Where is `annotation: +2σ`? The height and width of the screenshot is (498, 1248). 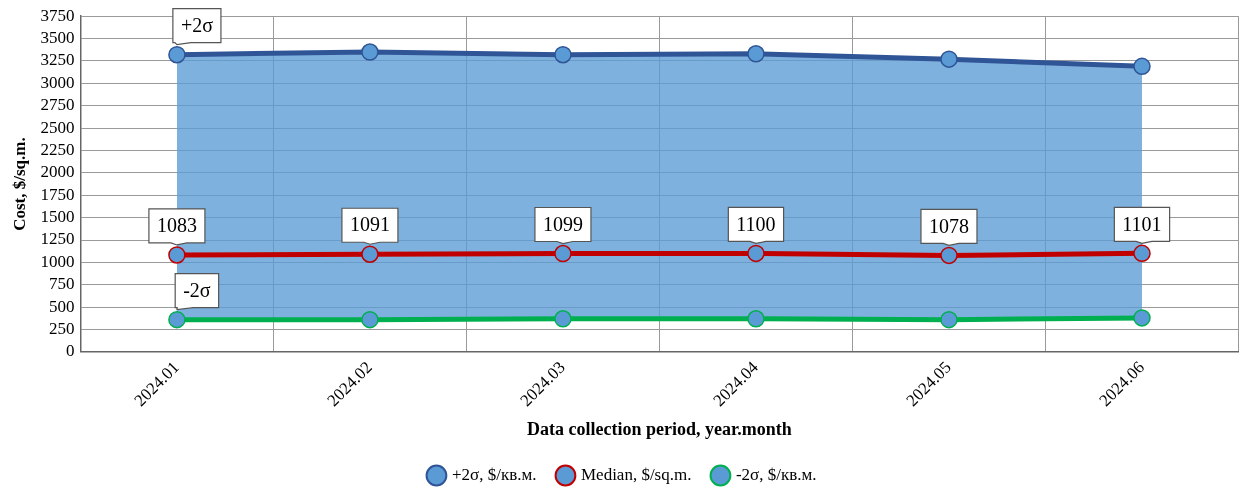
annotation: +2σ is located at coordinates (197, 24).